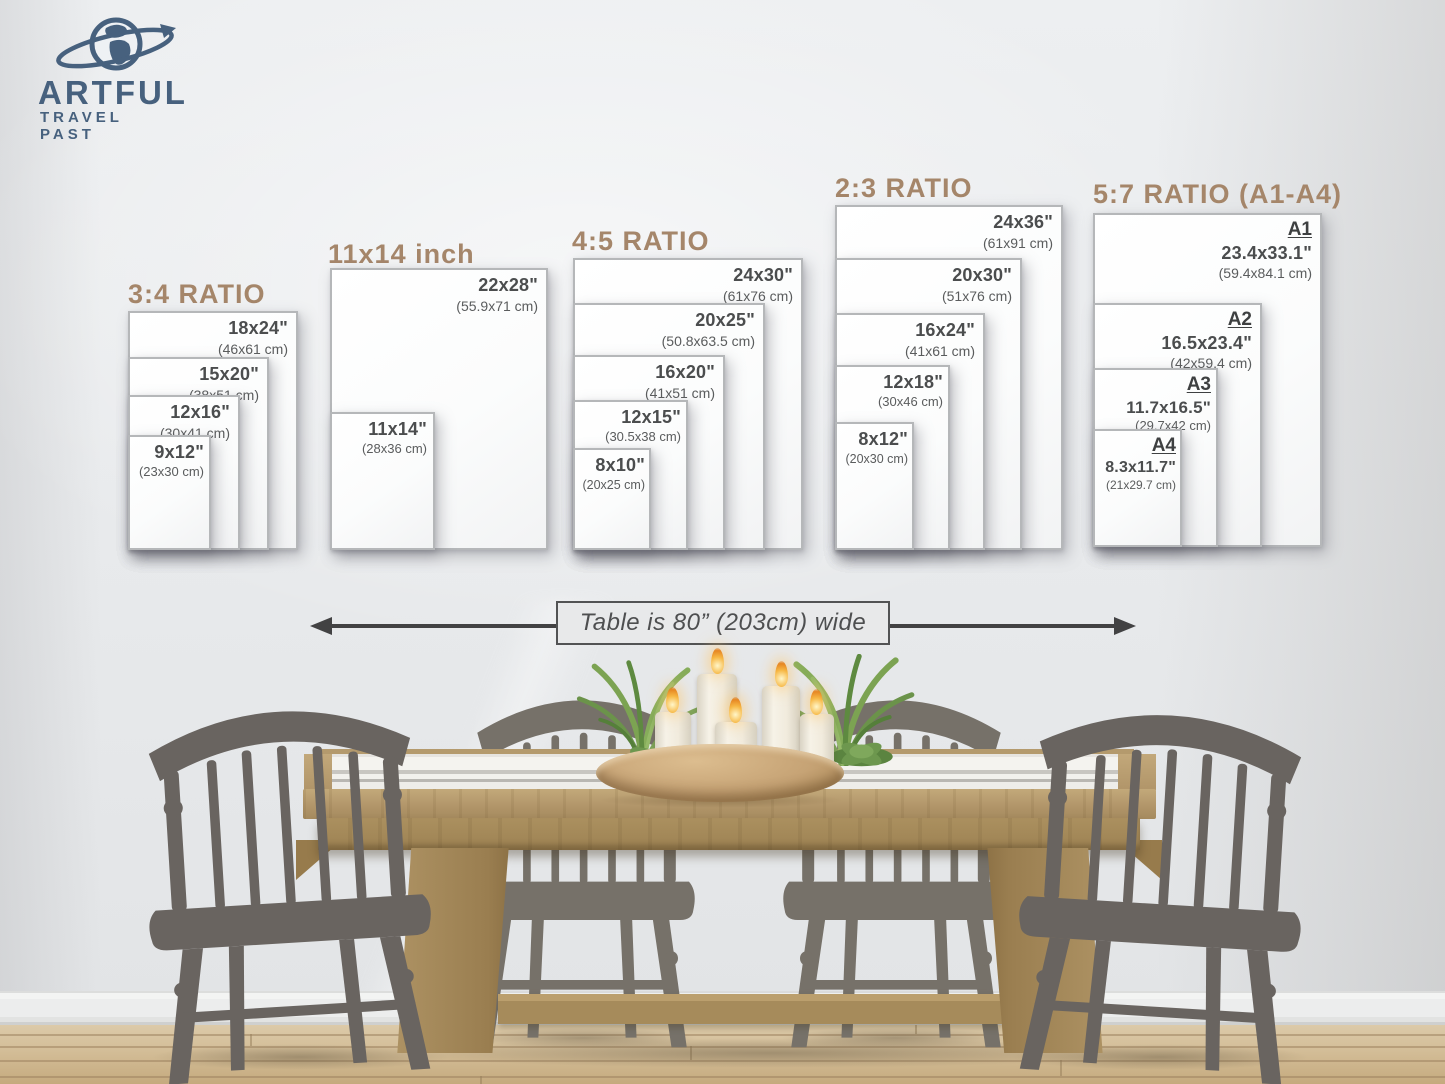 The width and height of the screenshot is (1445, 1084). I want to click on group-title: 11x14 inch, so click(401, 254).